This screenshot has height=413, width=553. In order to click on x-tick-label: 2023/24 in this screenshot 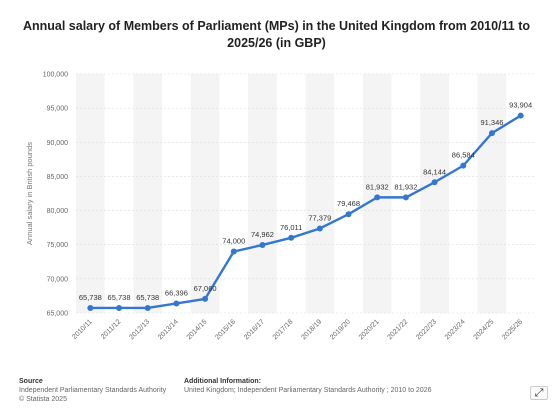, I will do `click(455, 329)`.